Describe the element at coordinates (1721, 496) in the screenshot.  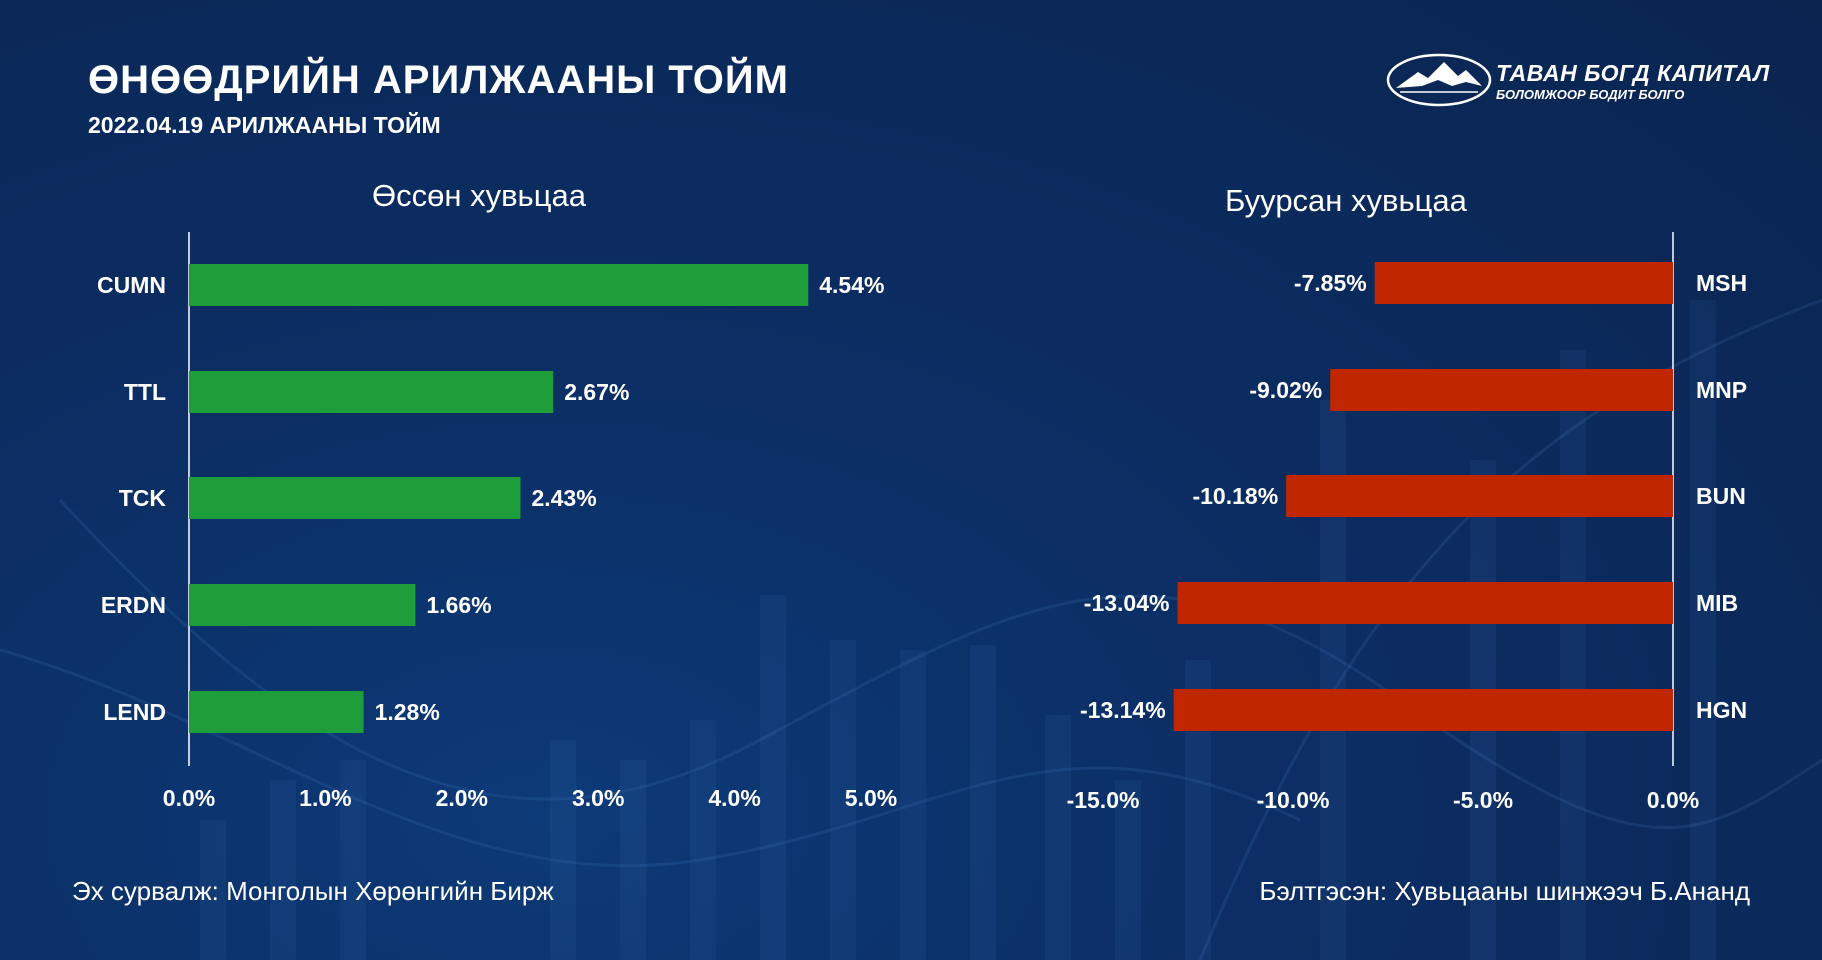
I see `loser-category-label: BUN` at that location.